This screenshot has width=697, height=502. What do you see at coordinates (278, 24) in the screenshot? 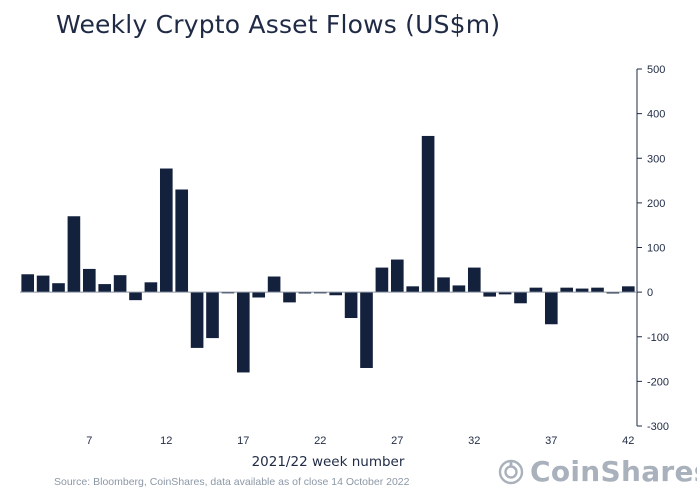
I see `chart-title: Weekly Crypto Asset Flows (US$m)` at bounding box center [278, 24].